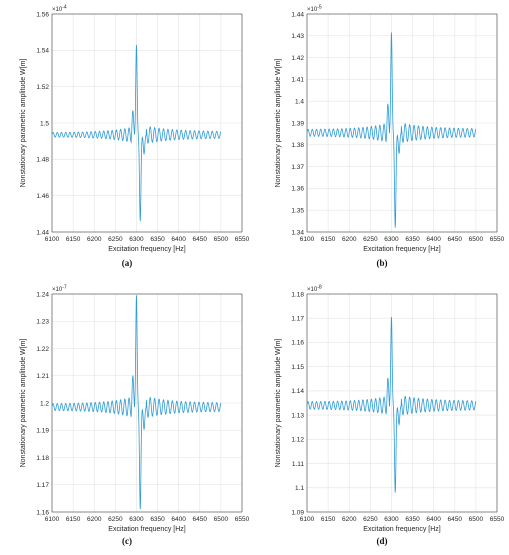  I want to click on y-tick-label: 1.41, so click(297, 80).